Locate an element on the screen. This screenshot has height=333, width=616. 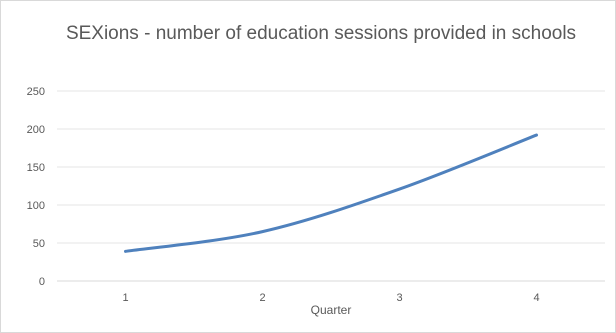
y-tick-label: 50 is located at coordinates (39, 244).